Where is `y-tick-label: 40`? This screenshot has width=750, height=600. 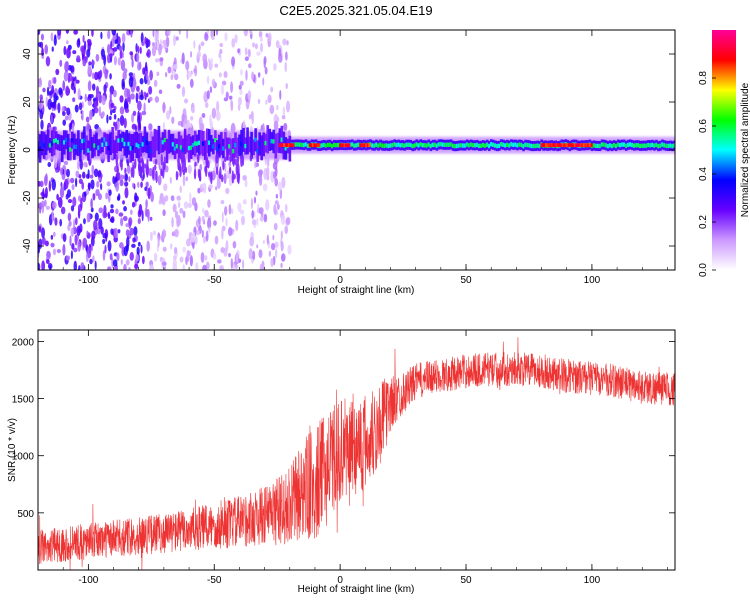 y-tick-label: 40 is located at coordinates (27, 54).